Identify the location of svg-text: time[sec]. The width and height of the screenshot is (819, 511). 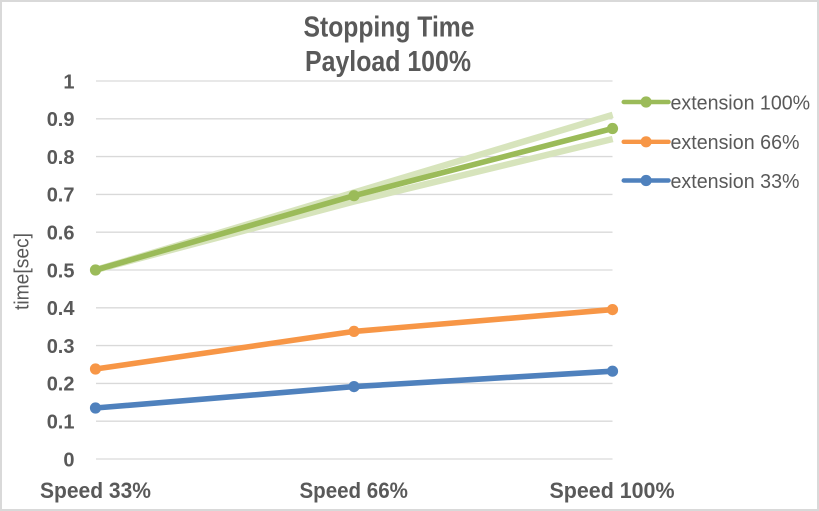
(23, 271).